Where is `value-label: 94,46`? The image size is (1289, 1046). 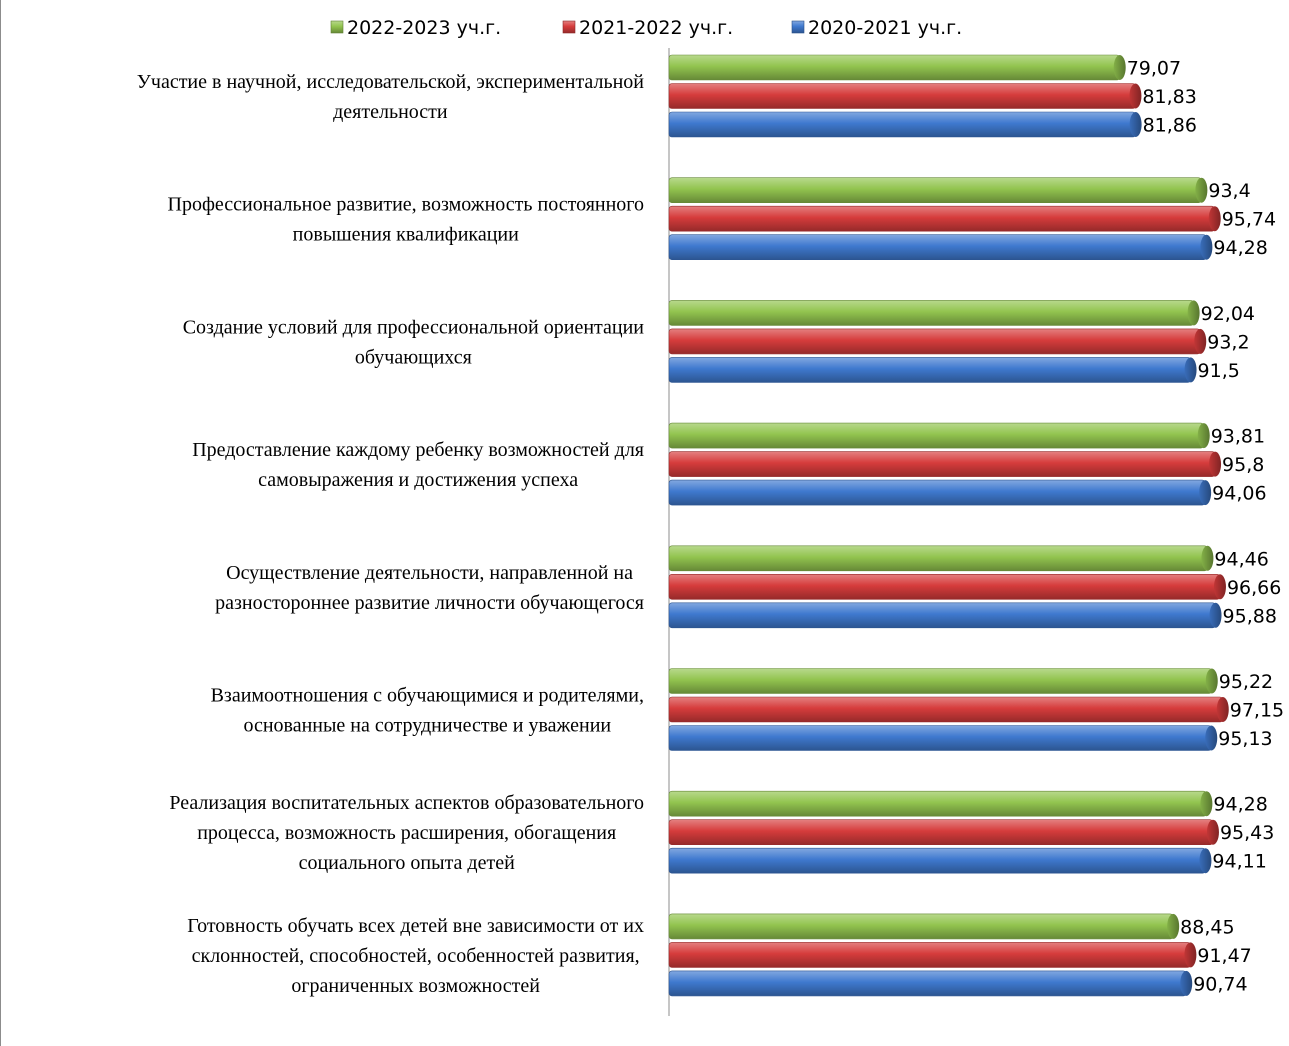 value-label: 94,46 is located at coordinates (1241, 559).